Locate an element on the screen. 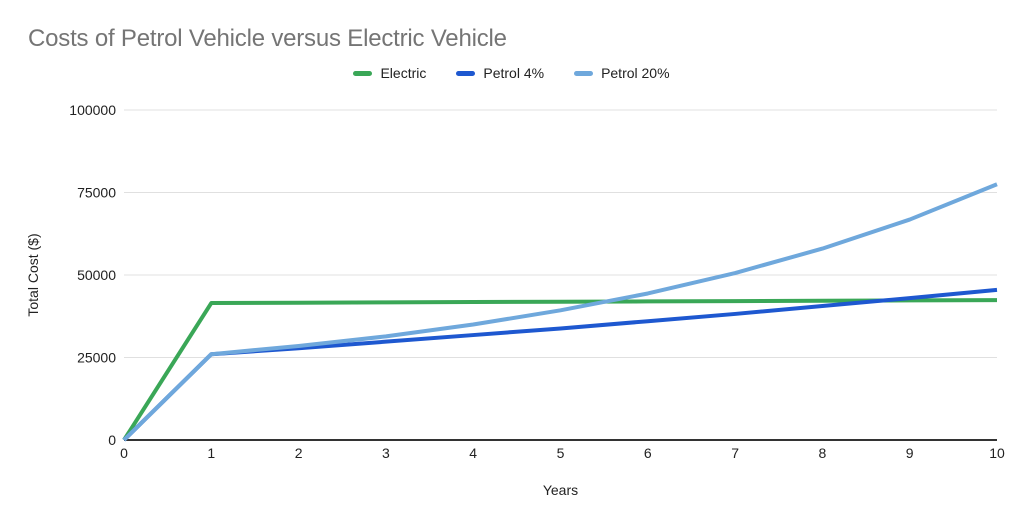 The image size is (1023, 529). x-tick-label: 4 is located at coordinates (473, 453).